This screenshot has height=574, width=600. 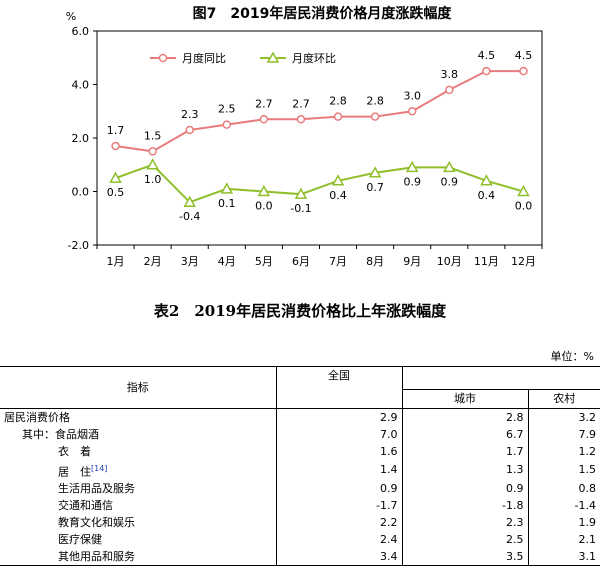 What do you see at coordinates (587, 434) in the screenshot?
I see `cell-rural: 7.9` at bounding box center [587, 434].